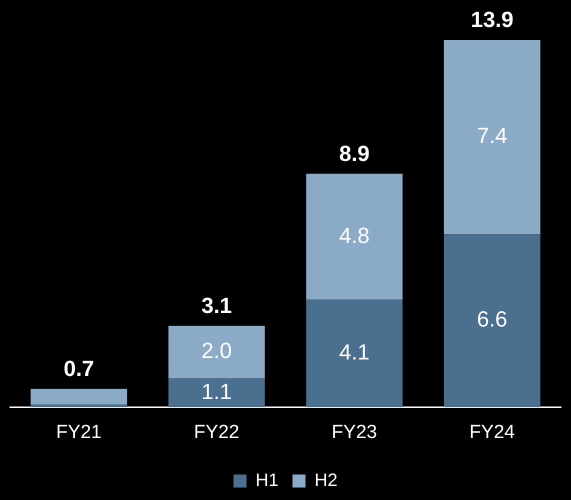 The height and width of the screenshot is (500, 571). Describe the element at coordinates (217, 432) in the screenshot. I see `x-tick-label: FY22` at that location.